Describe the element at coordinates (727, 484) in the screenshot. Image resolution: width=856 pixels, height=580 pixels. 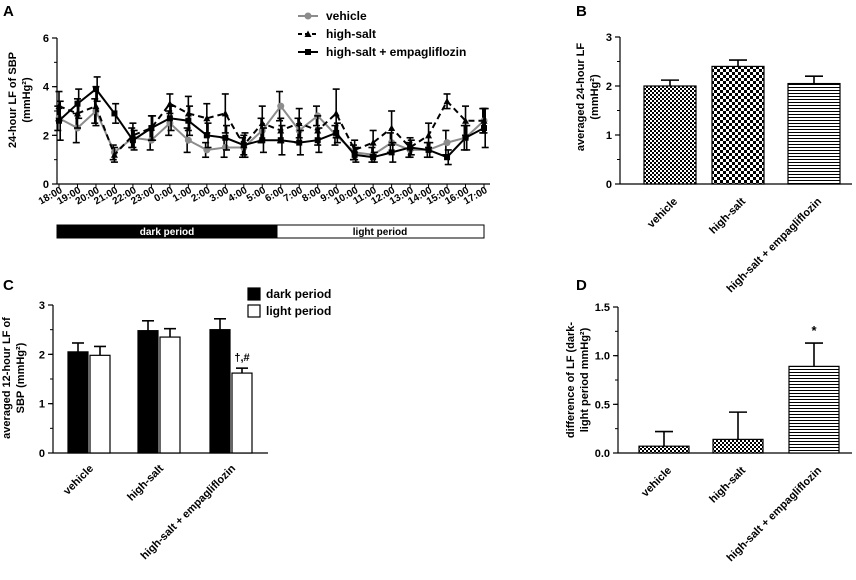
I see `chart-d-xtick-label: high-salt` at that location.